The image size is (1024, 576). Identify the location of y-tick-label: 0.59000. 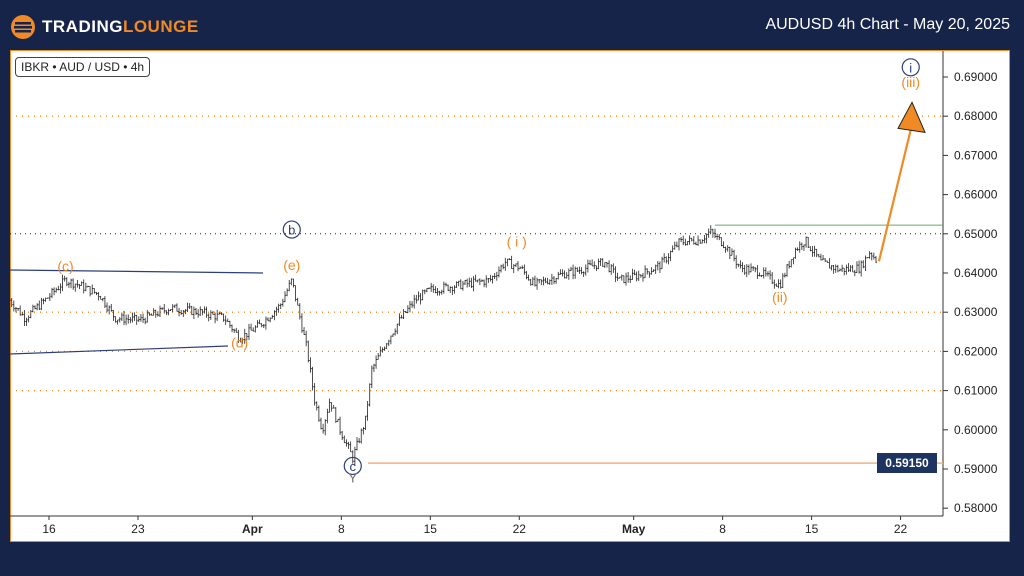
(976, 469).